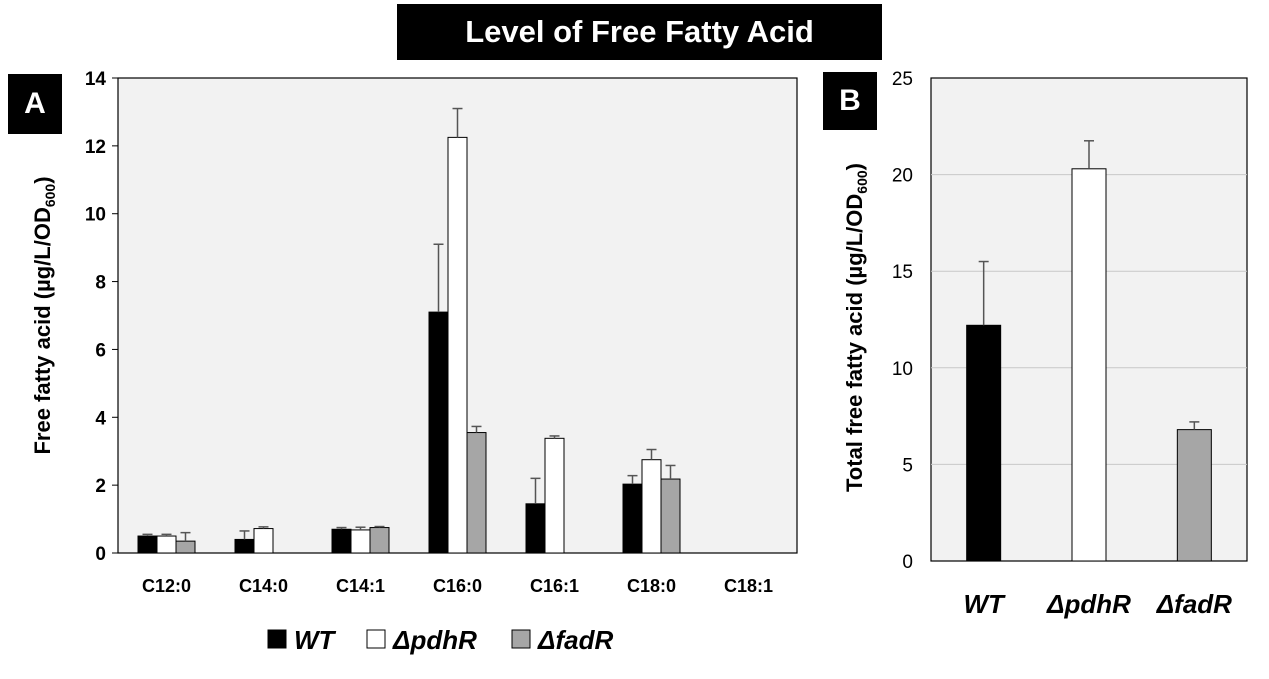 The image size is (1269, 679). I want to click on legend: WT ΔpdhR ΔfadR, so click(440, 640).